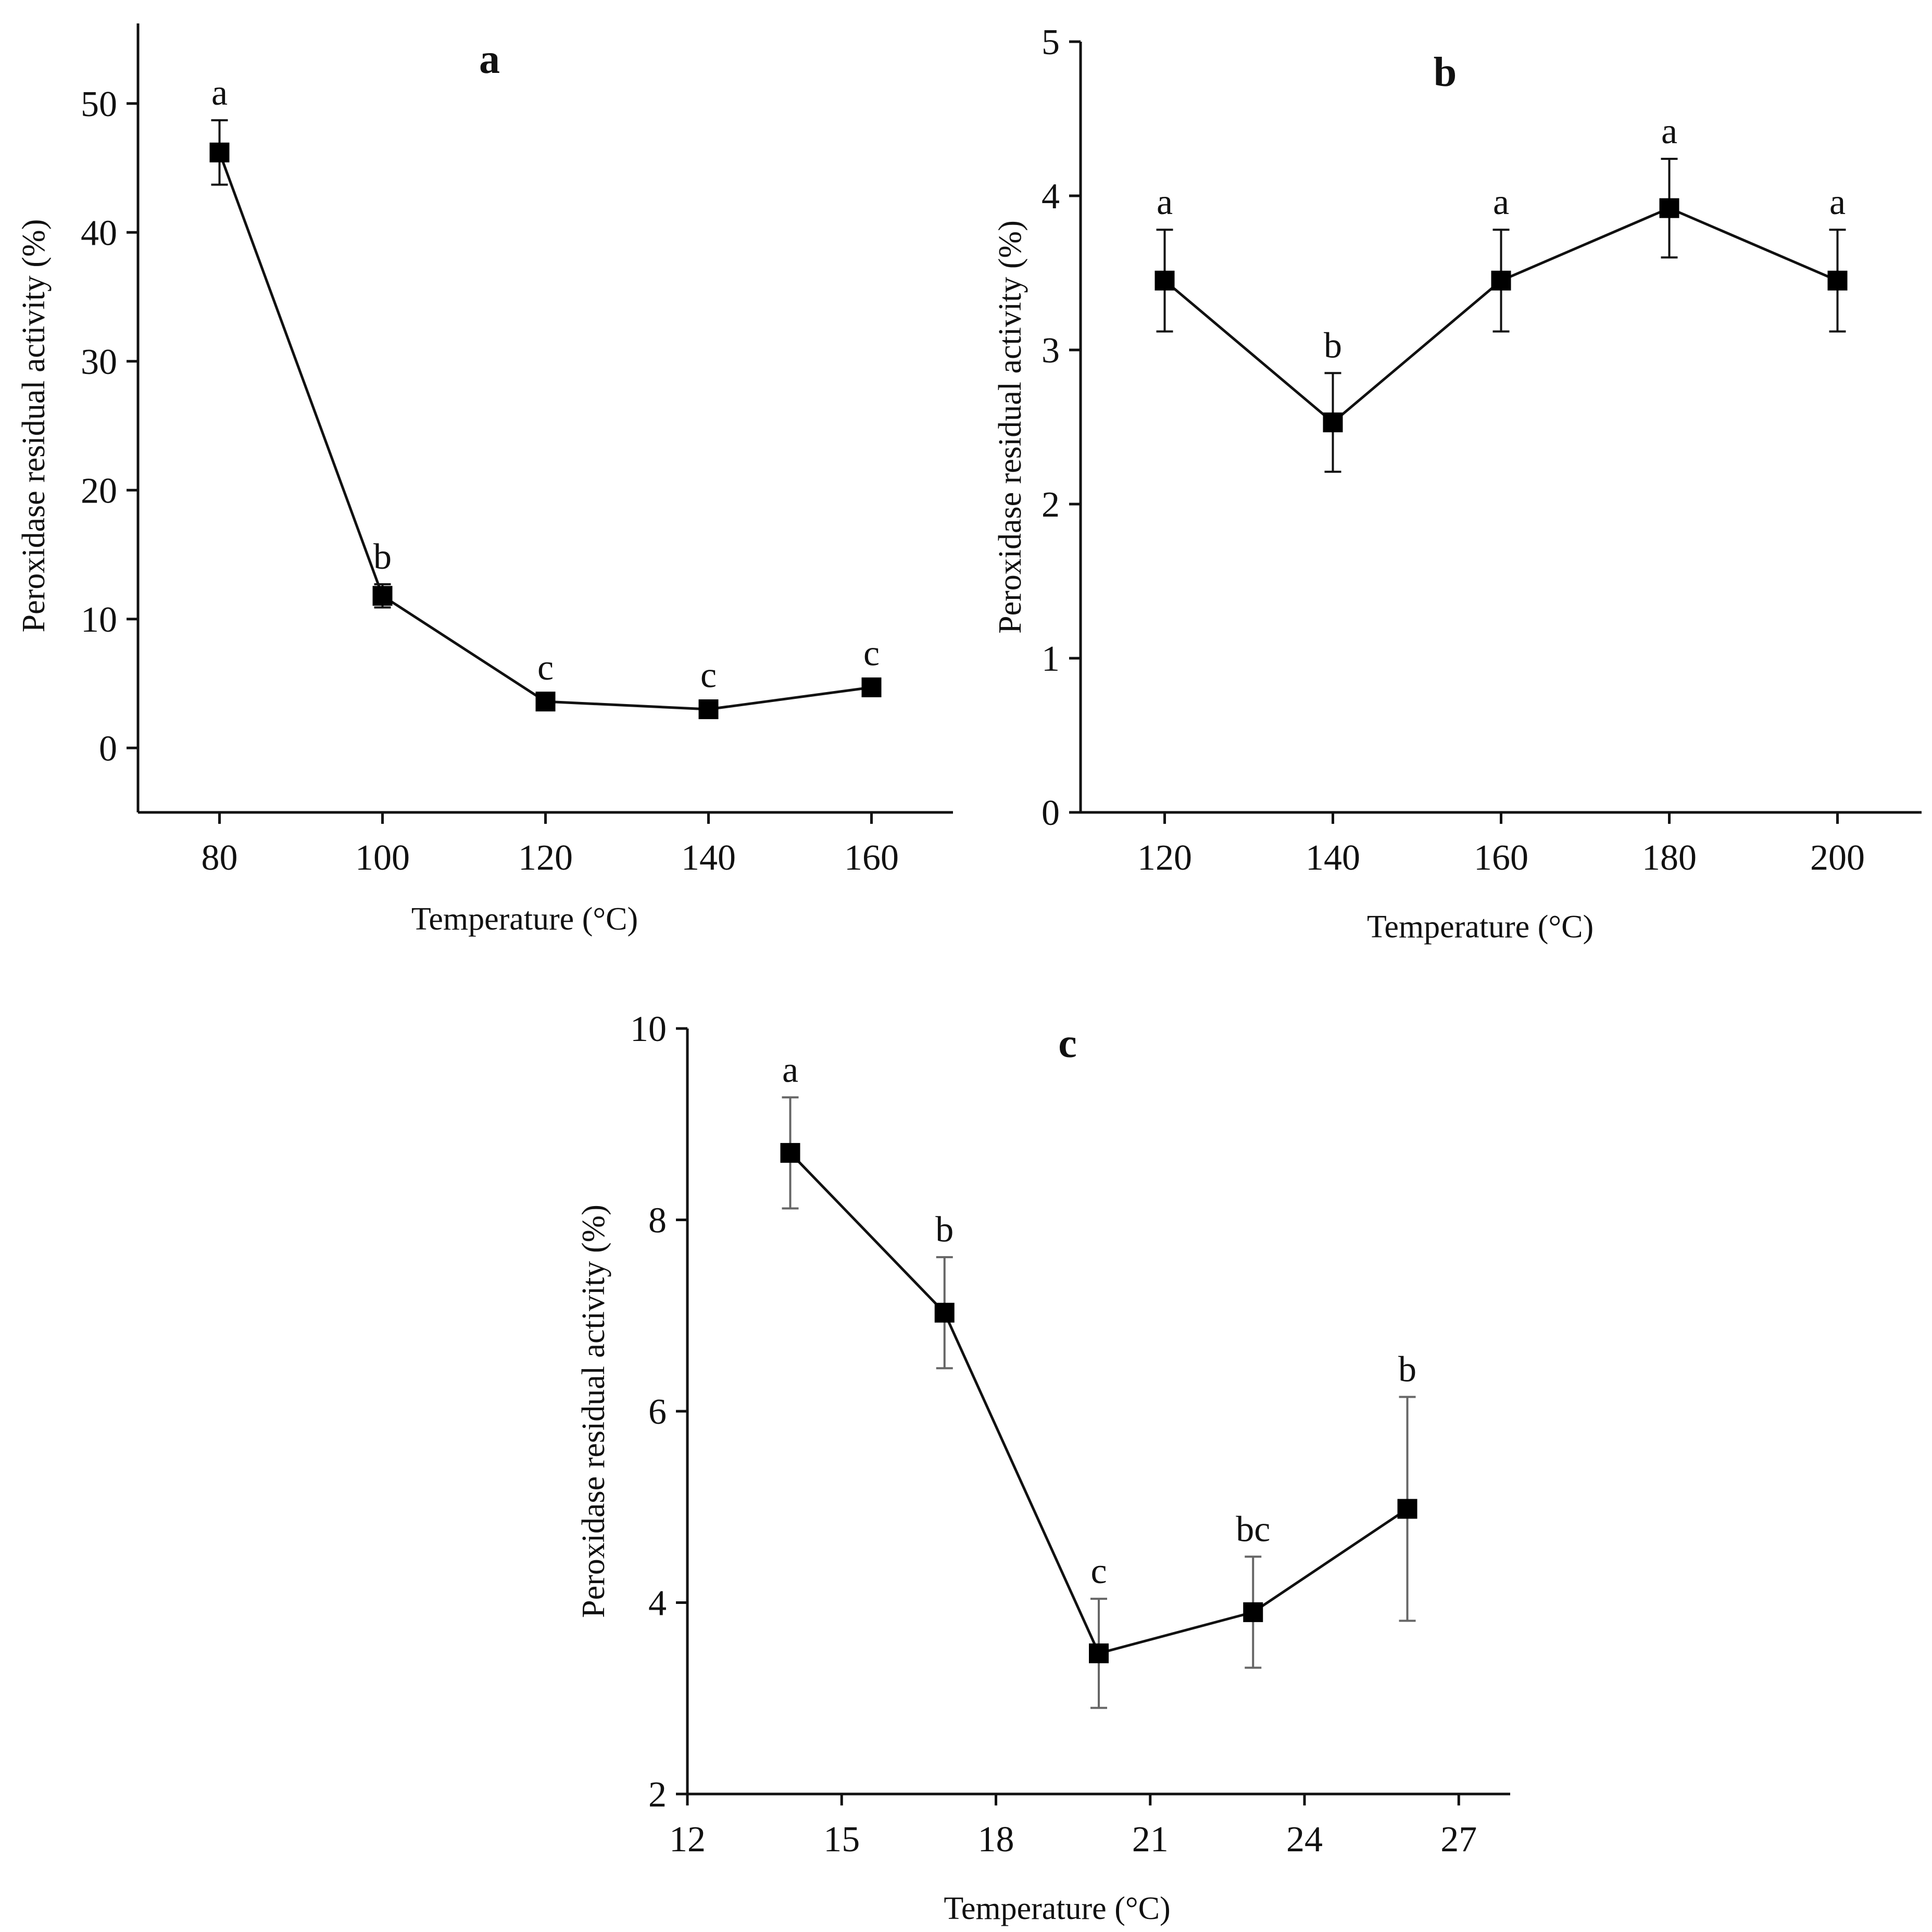 This screenshot has height=1932, width=1932. I want to click on y-tick-label: 20, so click(99, 491).